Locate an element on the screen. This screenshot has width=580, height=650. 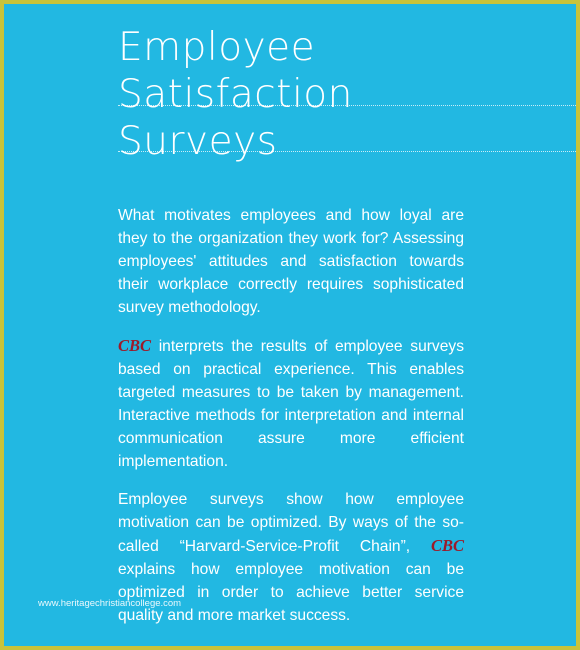
page-title: Employee Satisfaction Surveys is located at coordinates (235, 94).